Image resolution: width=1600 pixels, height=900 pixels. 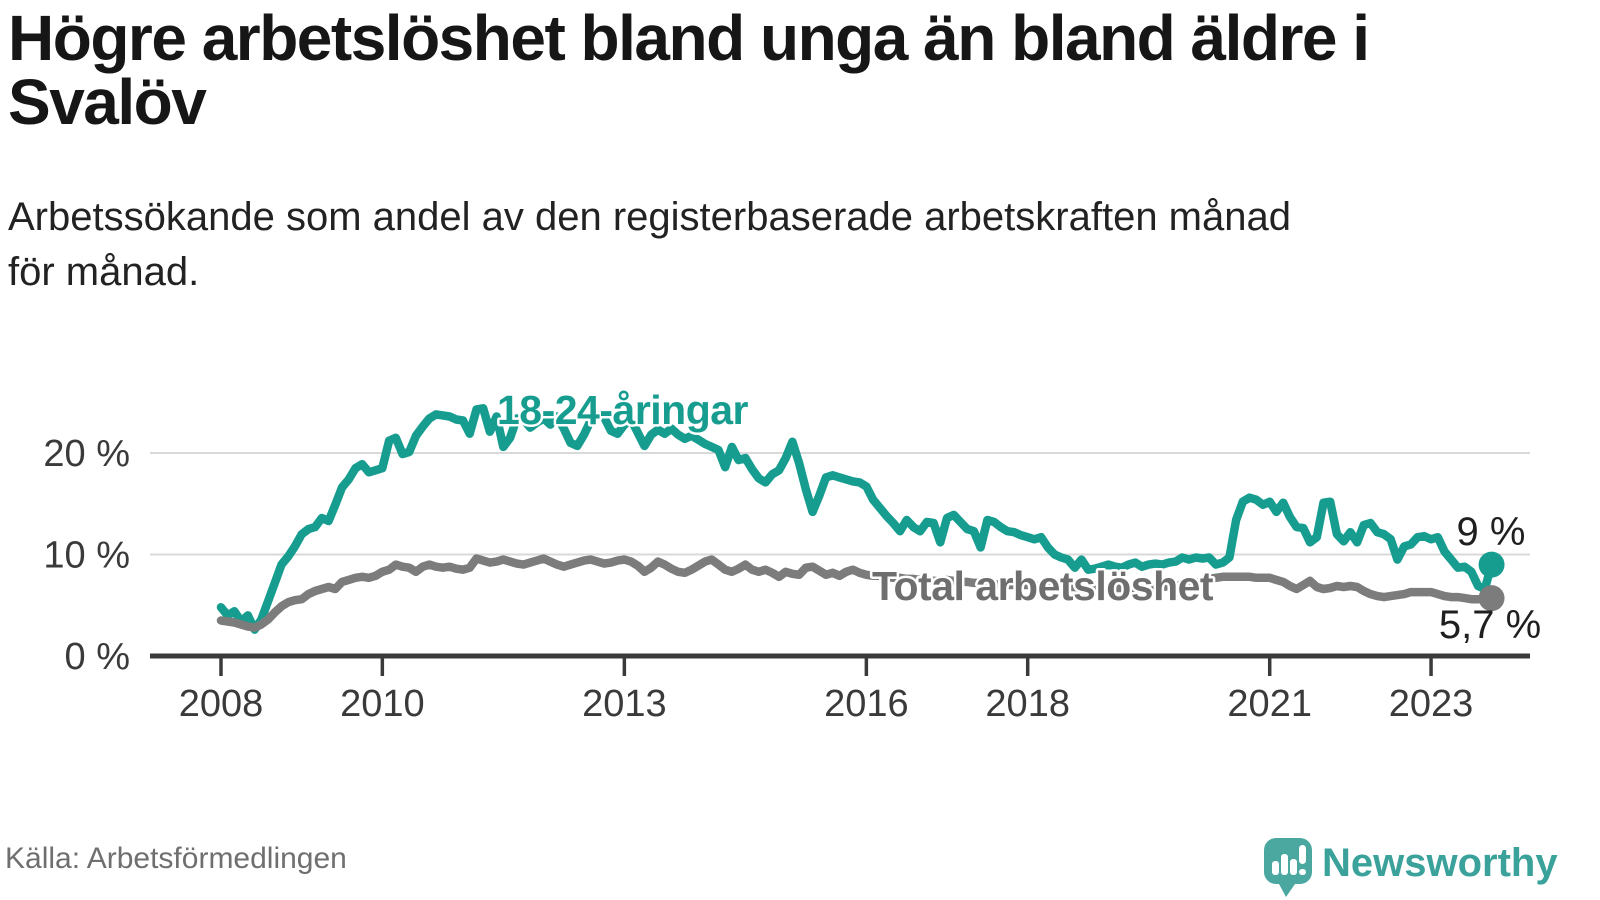 I want to click on series-label: Total arbetslöshet, so click(x=1043, y=586).